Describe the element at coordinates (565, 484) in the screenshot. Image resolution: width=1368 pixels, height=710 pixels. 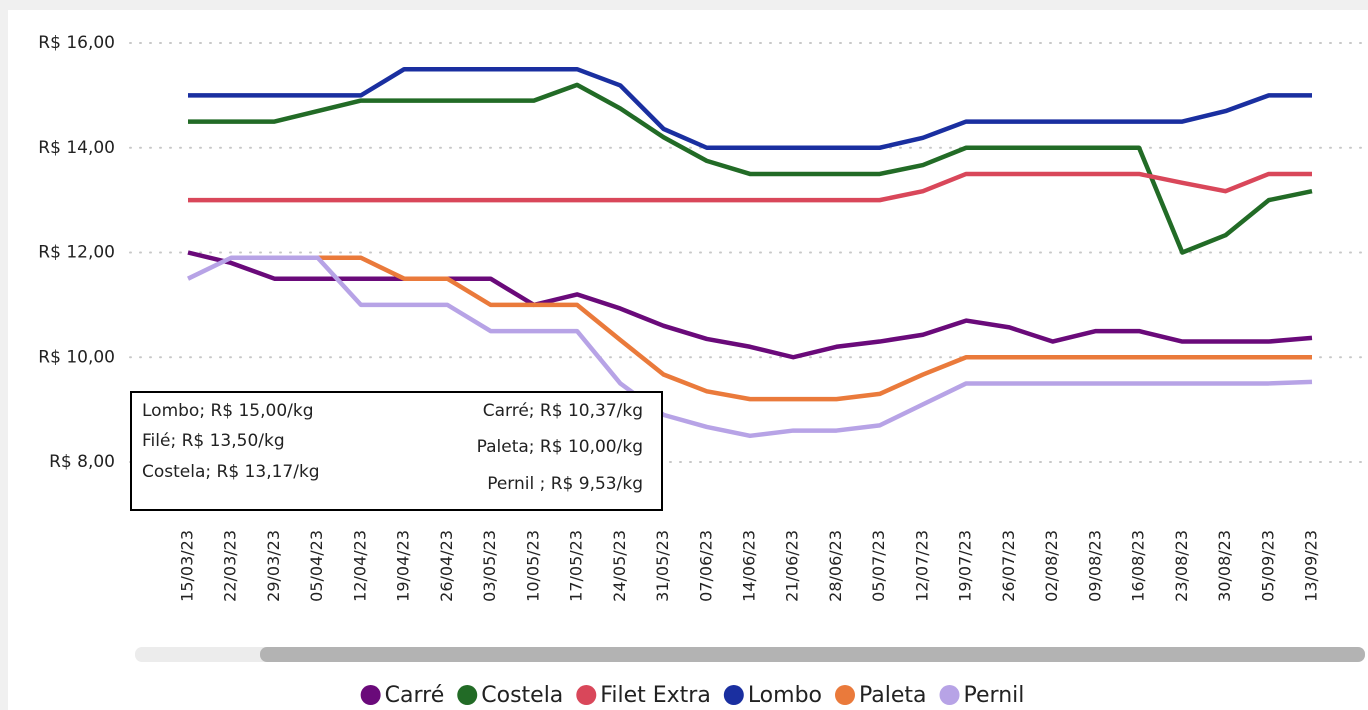
I see `annotation: Pernil ; R$ 9,53/kg` at that location.